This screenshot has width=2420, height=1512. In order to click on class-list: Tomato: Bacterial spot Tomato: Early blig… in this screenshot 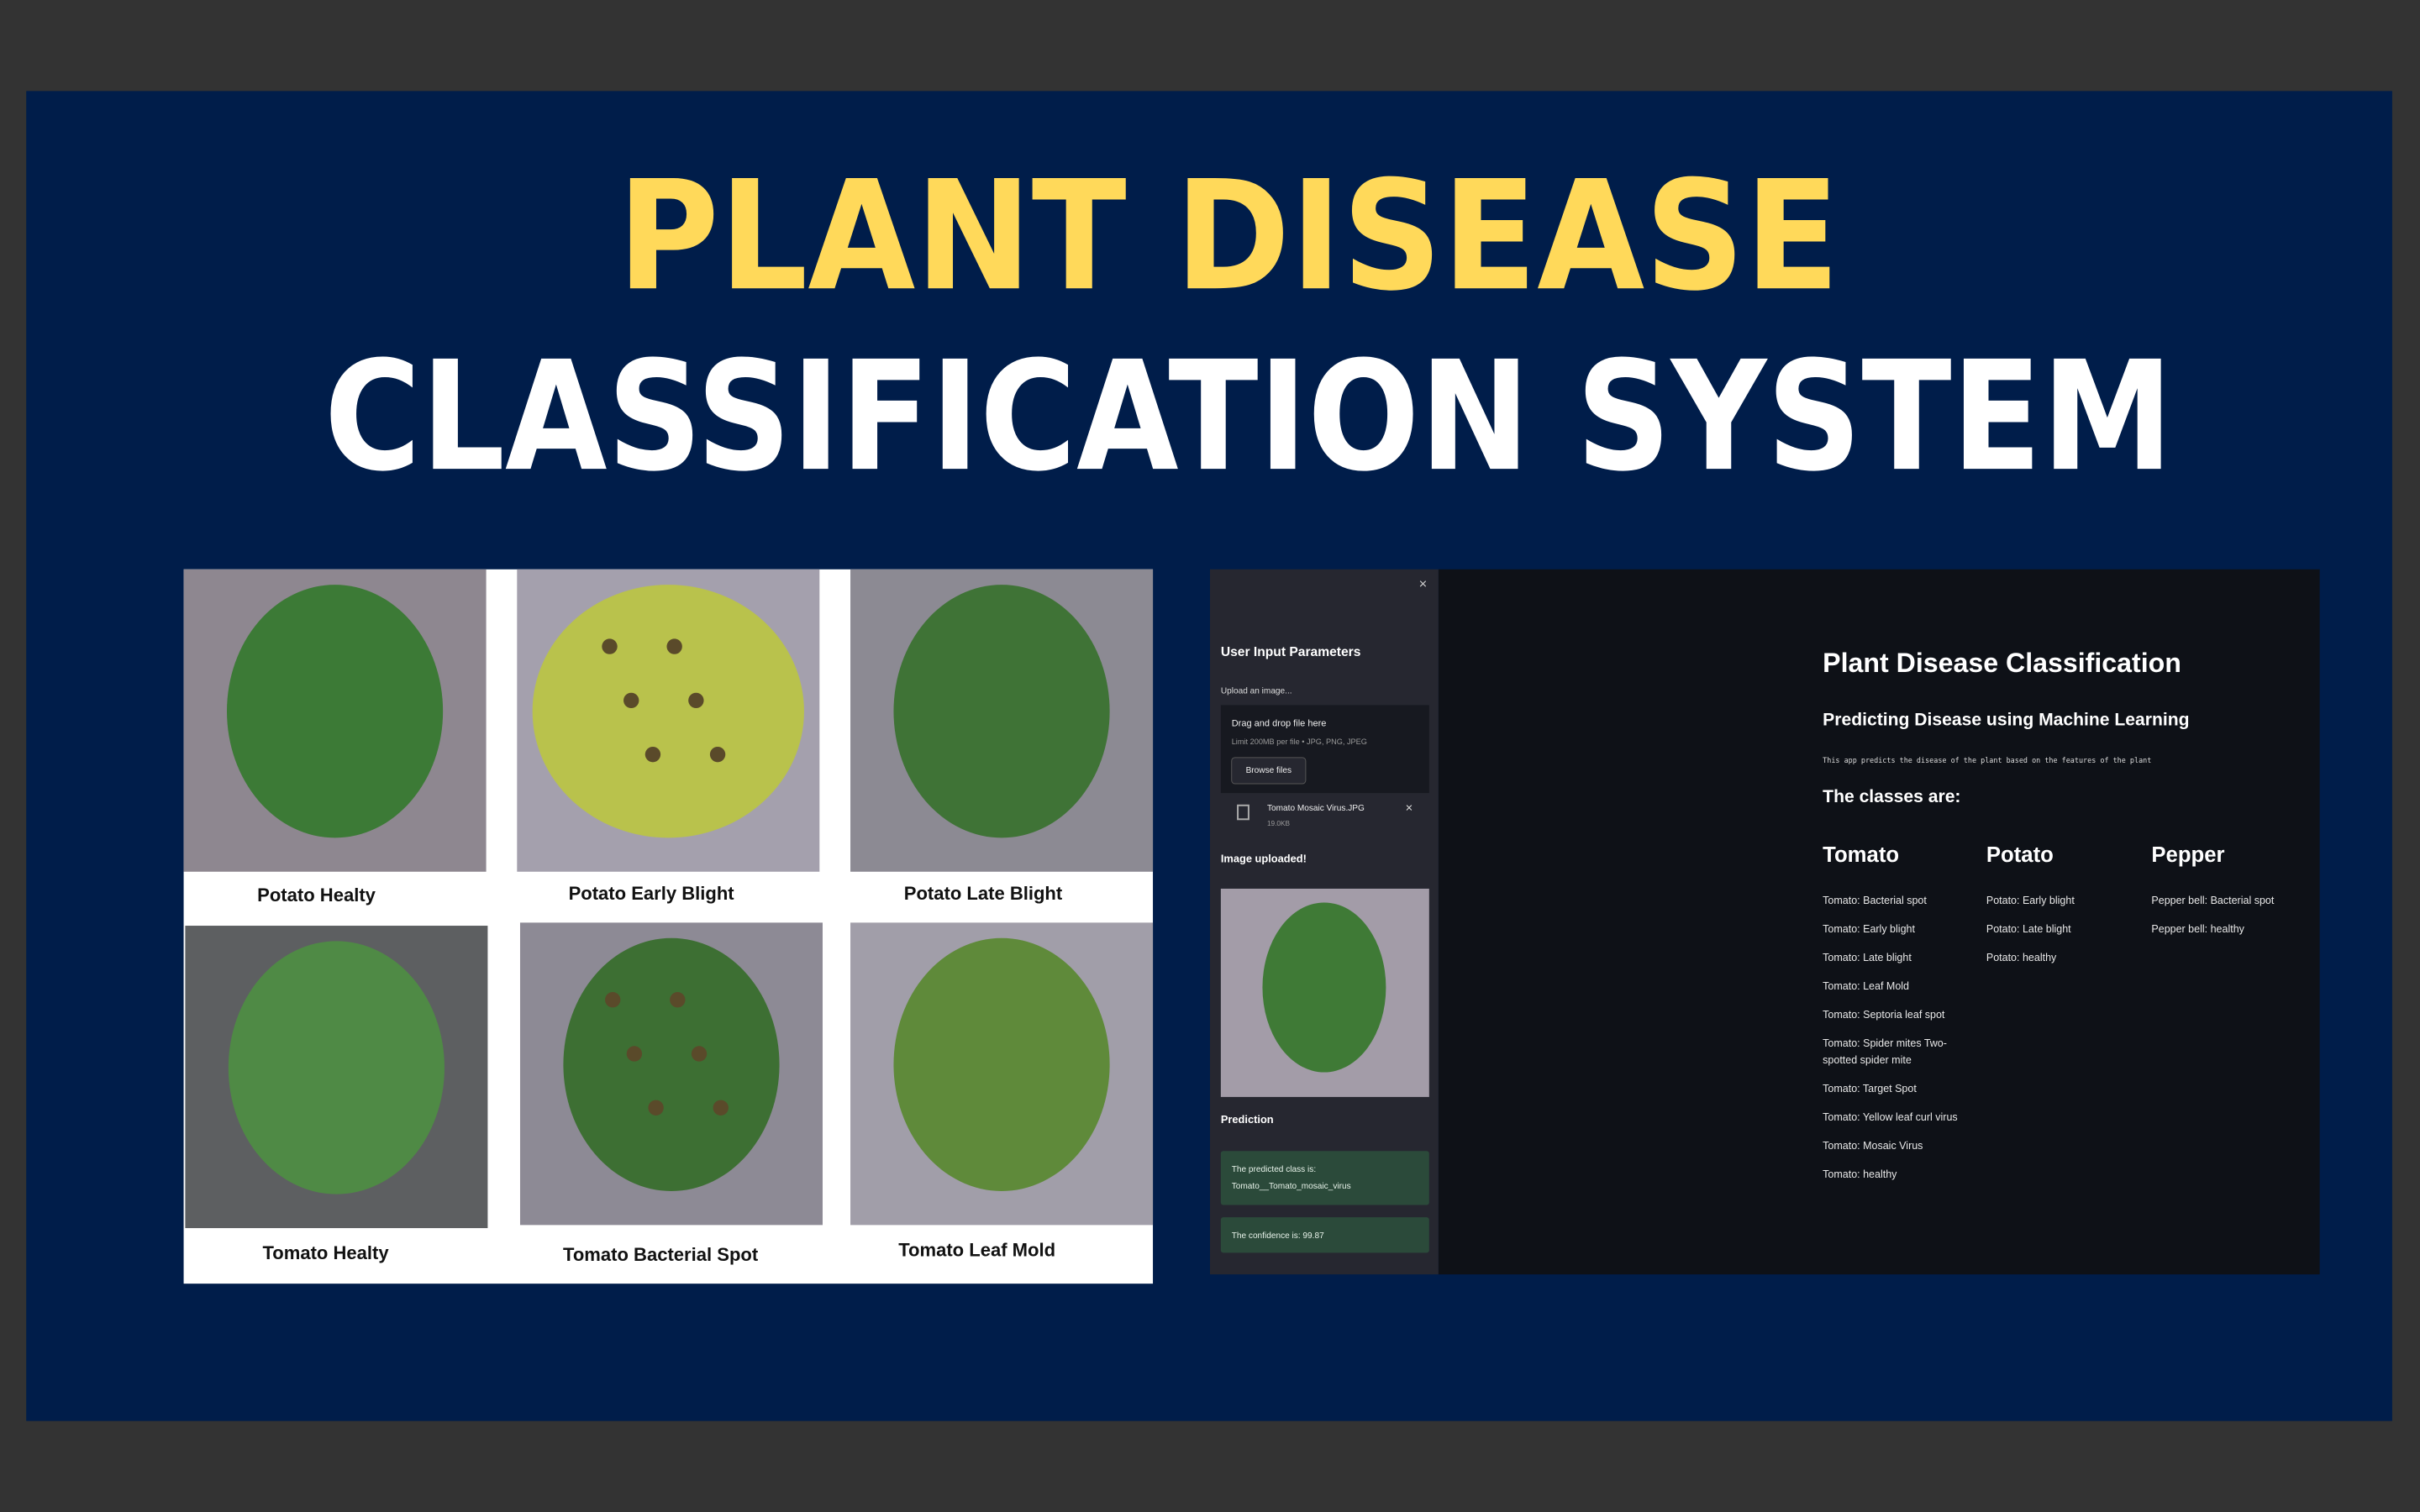, I will do `click(1900, 1037)`.